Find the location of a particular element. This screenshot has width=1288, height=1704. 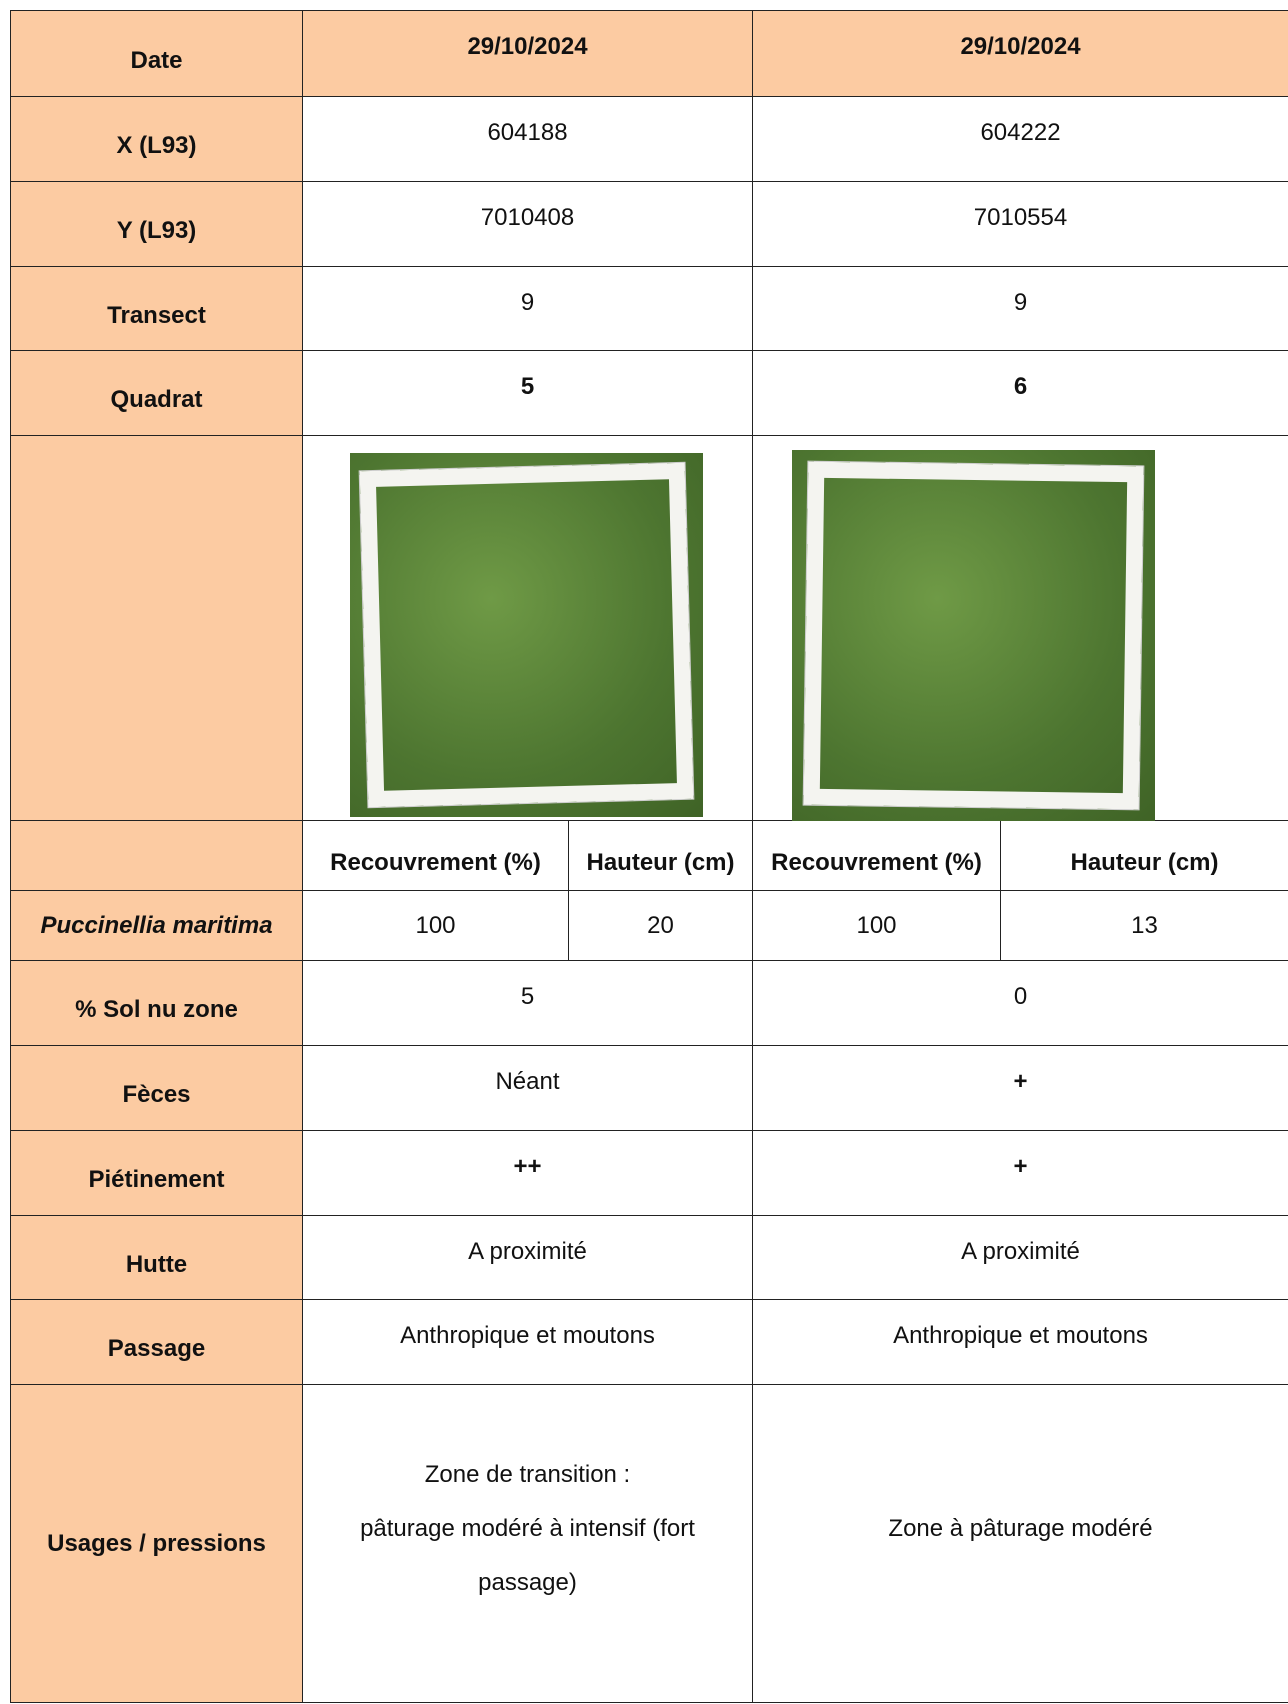

row: % Sol nu zone 5 0 is located at coordinates (649, 1003).